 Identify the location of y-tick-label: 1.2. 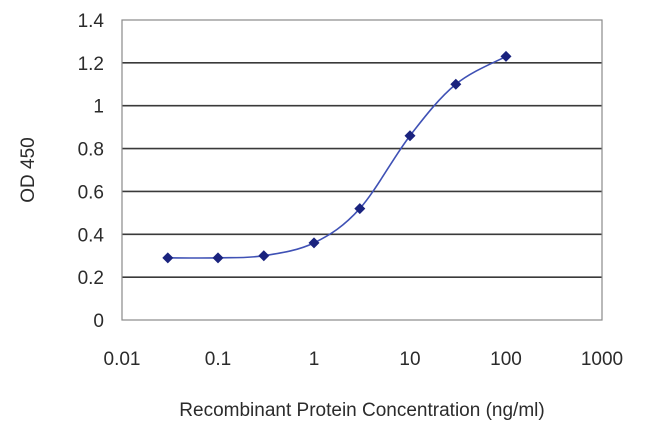
(91, 64).